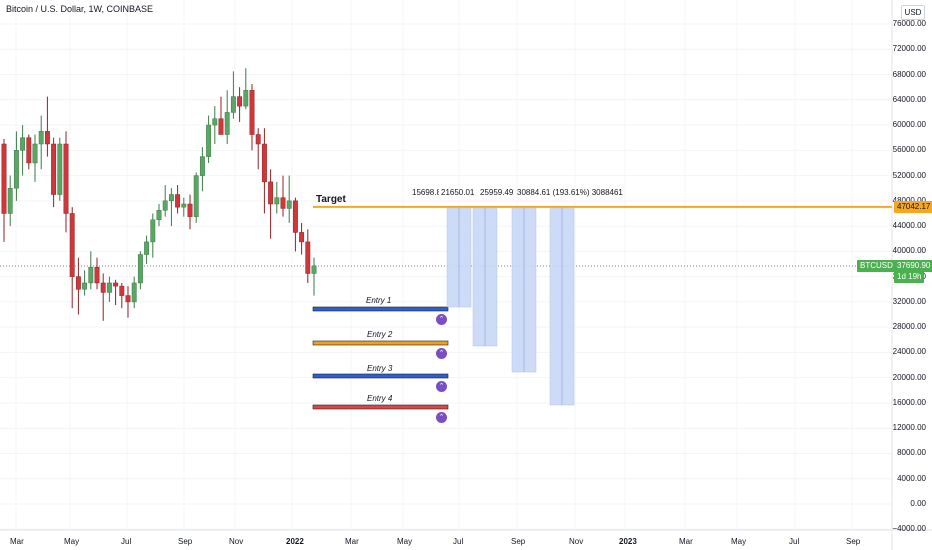 This screenshot has height=550, width=932. What do you see at coordinates (909, 301) in the screenshot?
I see `price-tick-label: 32000.00` at bounding box center [909, 301].